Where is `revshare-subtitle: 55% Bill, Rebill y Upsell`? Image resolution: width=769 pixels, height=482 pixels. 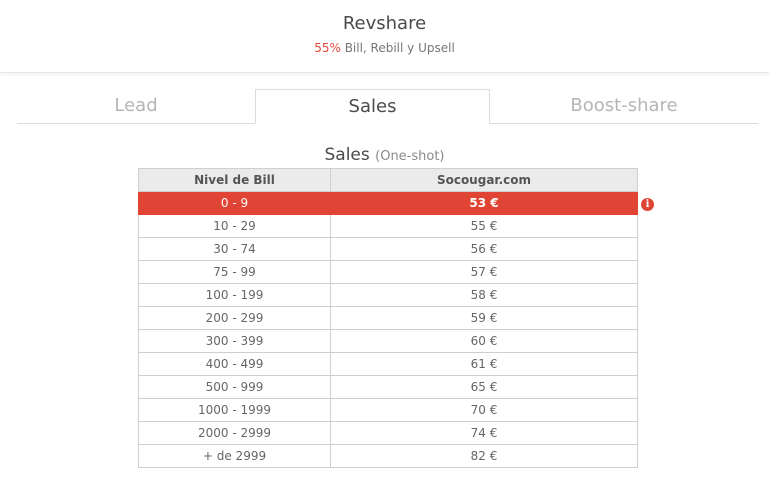
revshare-subtitle: 55% Bill, Rebill y Upsell is located at coordinates (384, 48).